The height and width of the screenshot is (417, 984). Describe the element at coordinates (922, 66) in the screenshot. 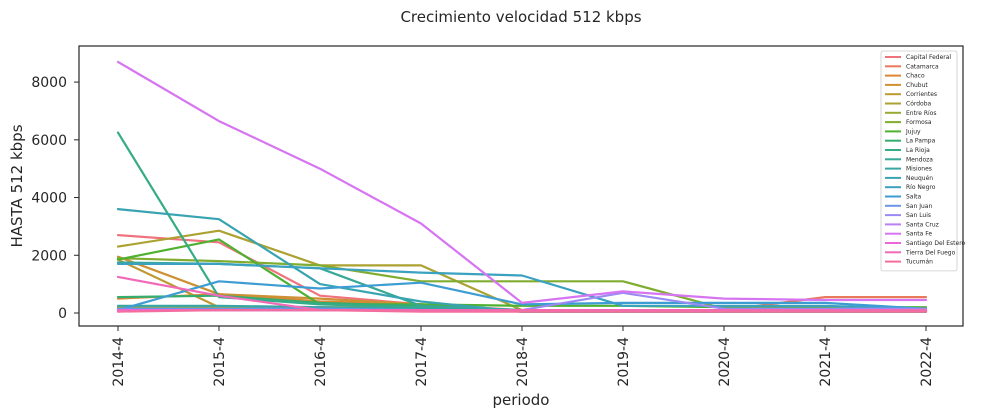

I see `legend-label-1: Catamarca` at that location.